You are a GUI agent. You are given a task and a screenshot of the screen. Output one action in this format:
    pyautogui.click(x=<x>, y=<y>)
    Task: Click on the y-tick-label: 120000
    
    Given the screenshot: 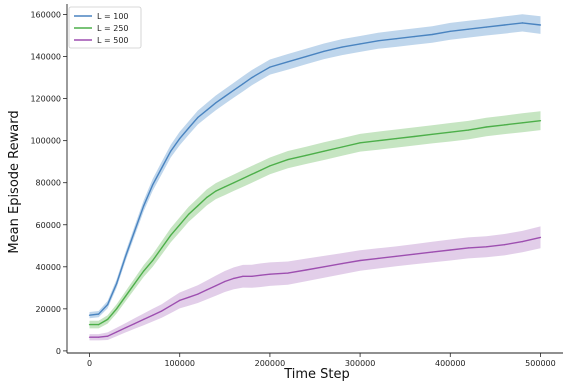 What is the action you would take?
    pyautogui.click(x=45, y=99)
    